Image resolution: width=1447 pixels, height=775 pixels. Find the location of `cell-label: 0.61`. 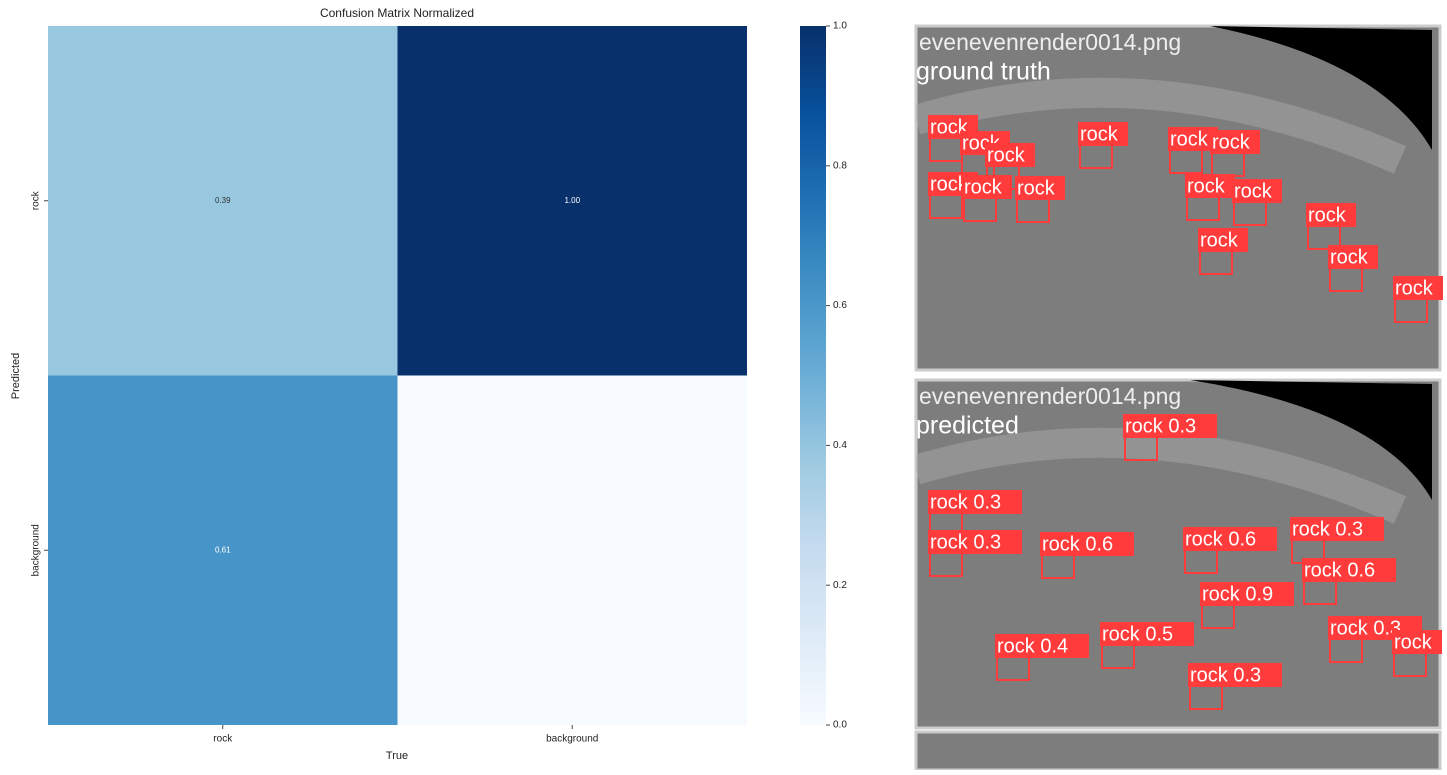

cell-label: 0.61 is located at coordinates (223, 549).